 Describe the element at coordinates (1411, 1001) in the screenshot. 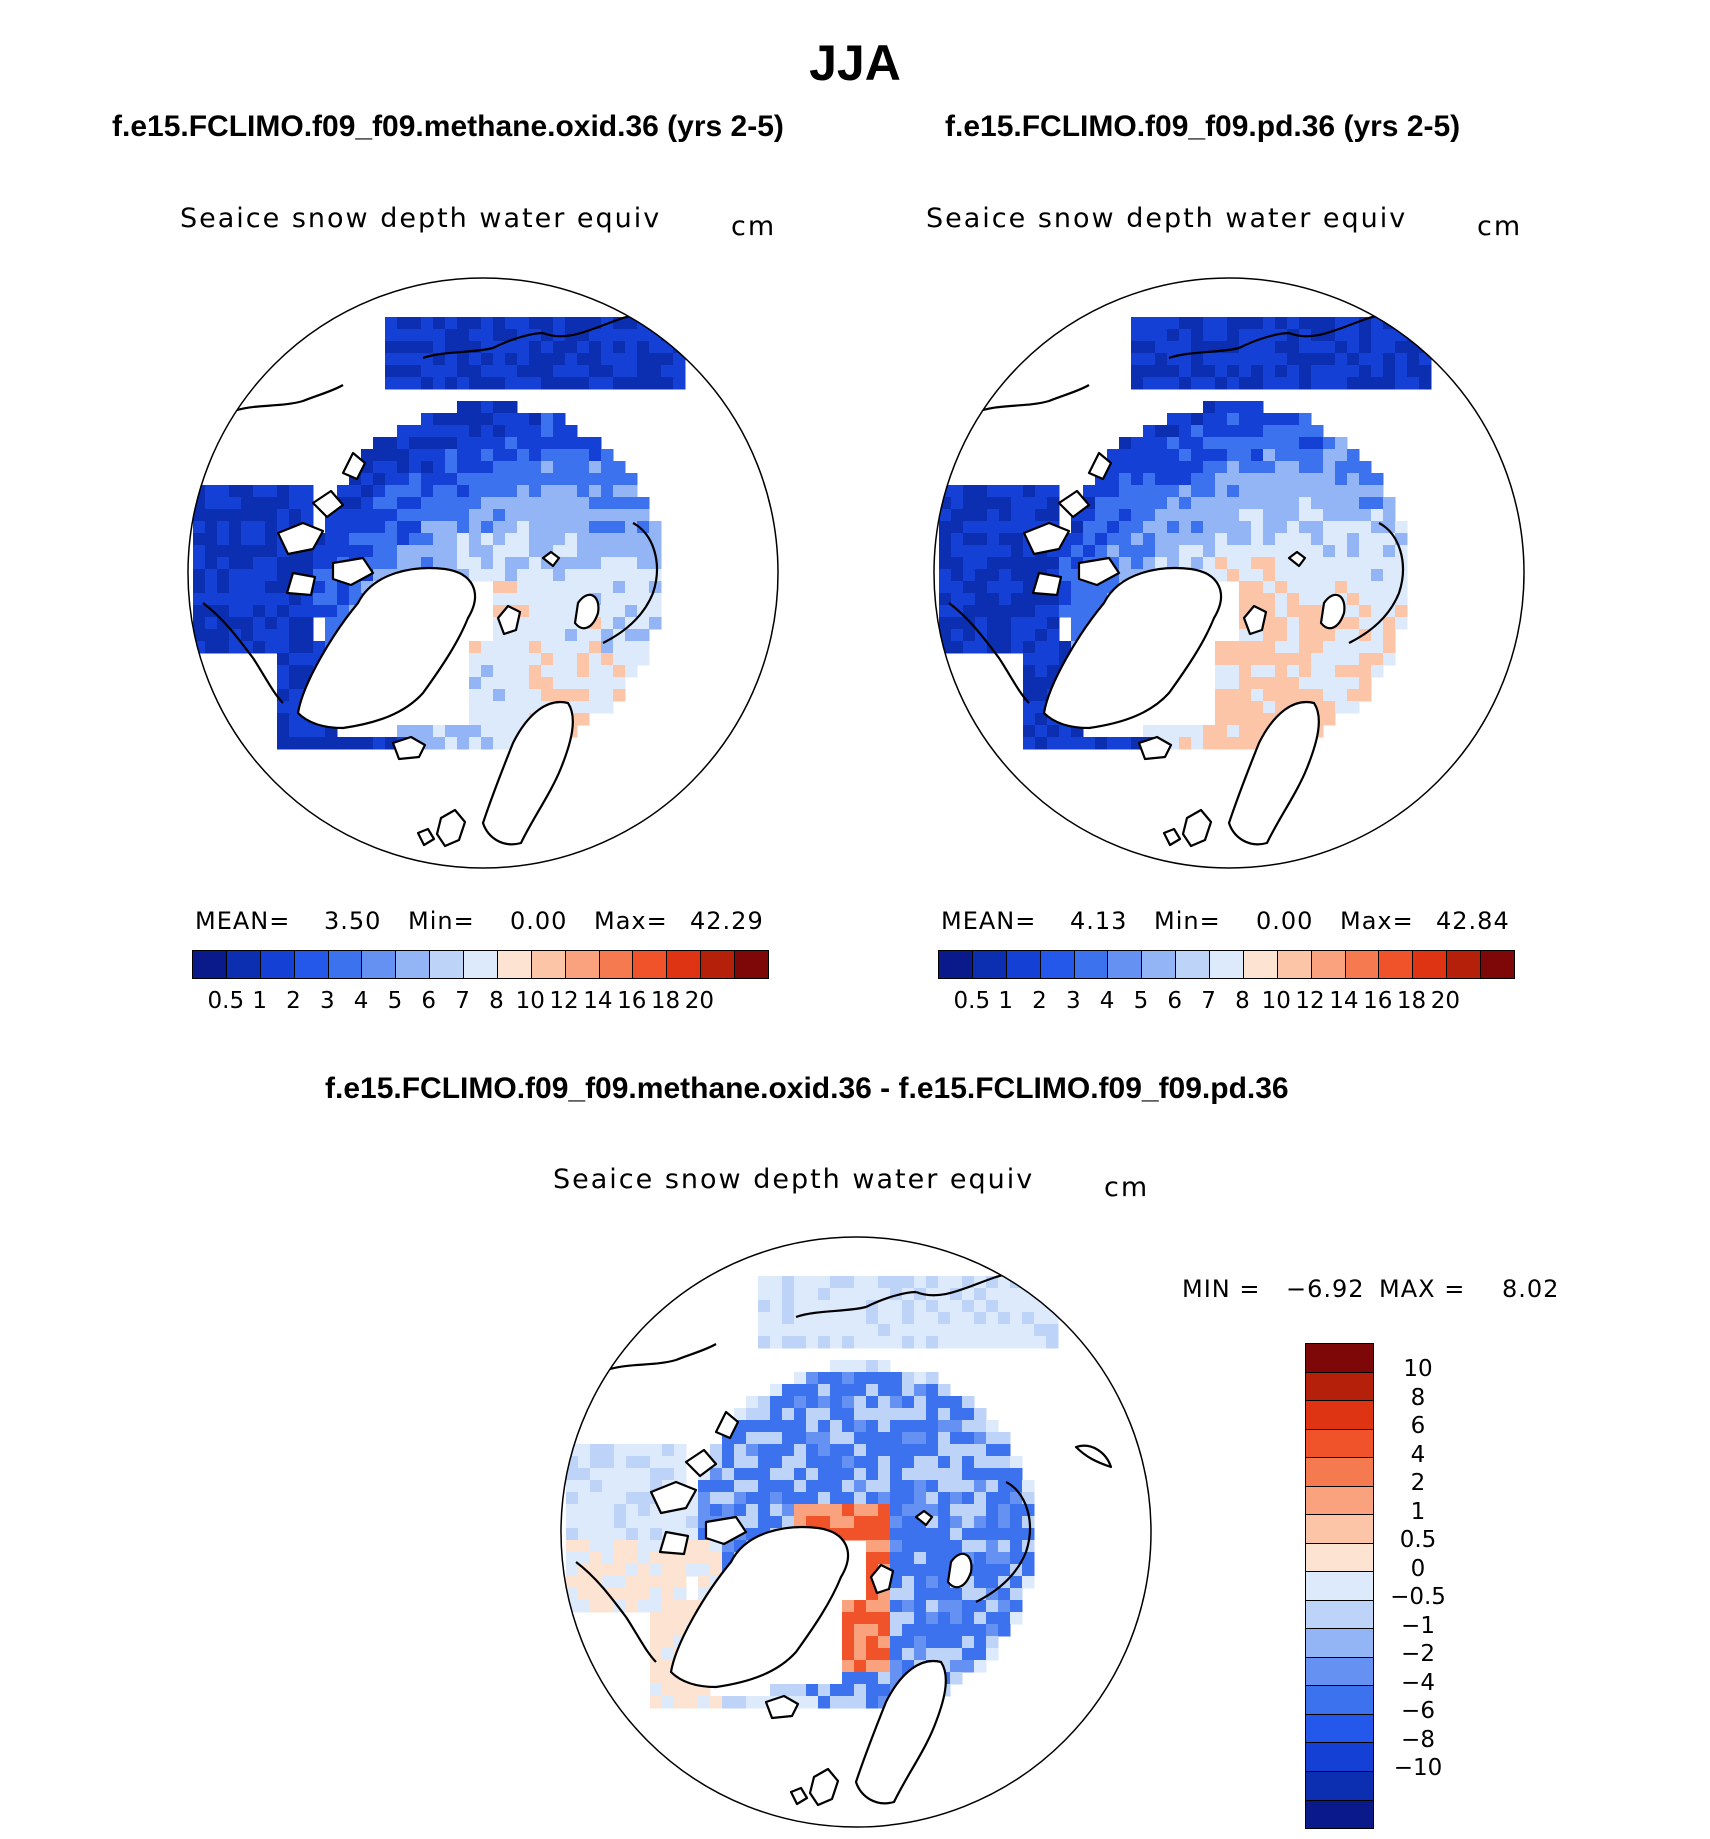

I see `colorbar-tick-label: 18` at that location.